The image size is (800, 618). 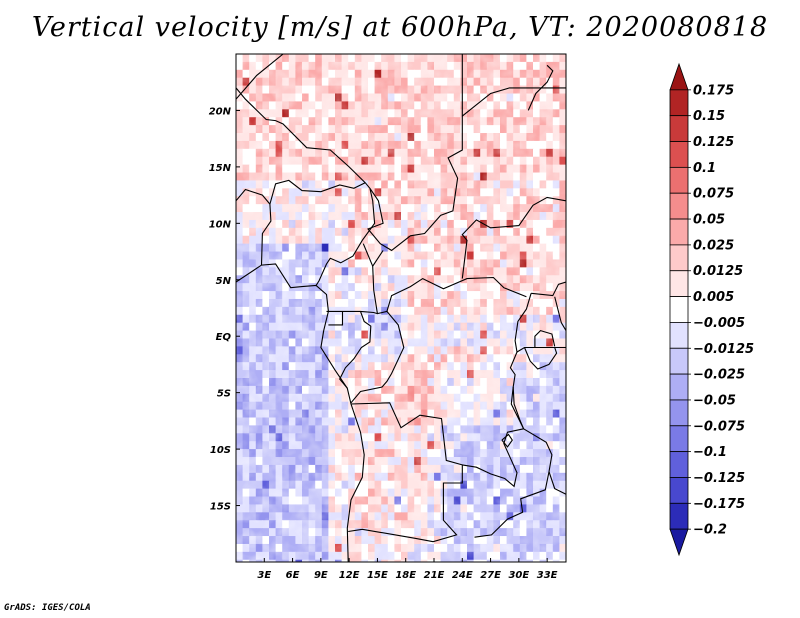 What do you see at coordinates (47, 608) in the screenshot?
I see `grads-credit: GrADS: IGES/COLA` at bounding box center [47, 608].